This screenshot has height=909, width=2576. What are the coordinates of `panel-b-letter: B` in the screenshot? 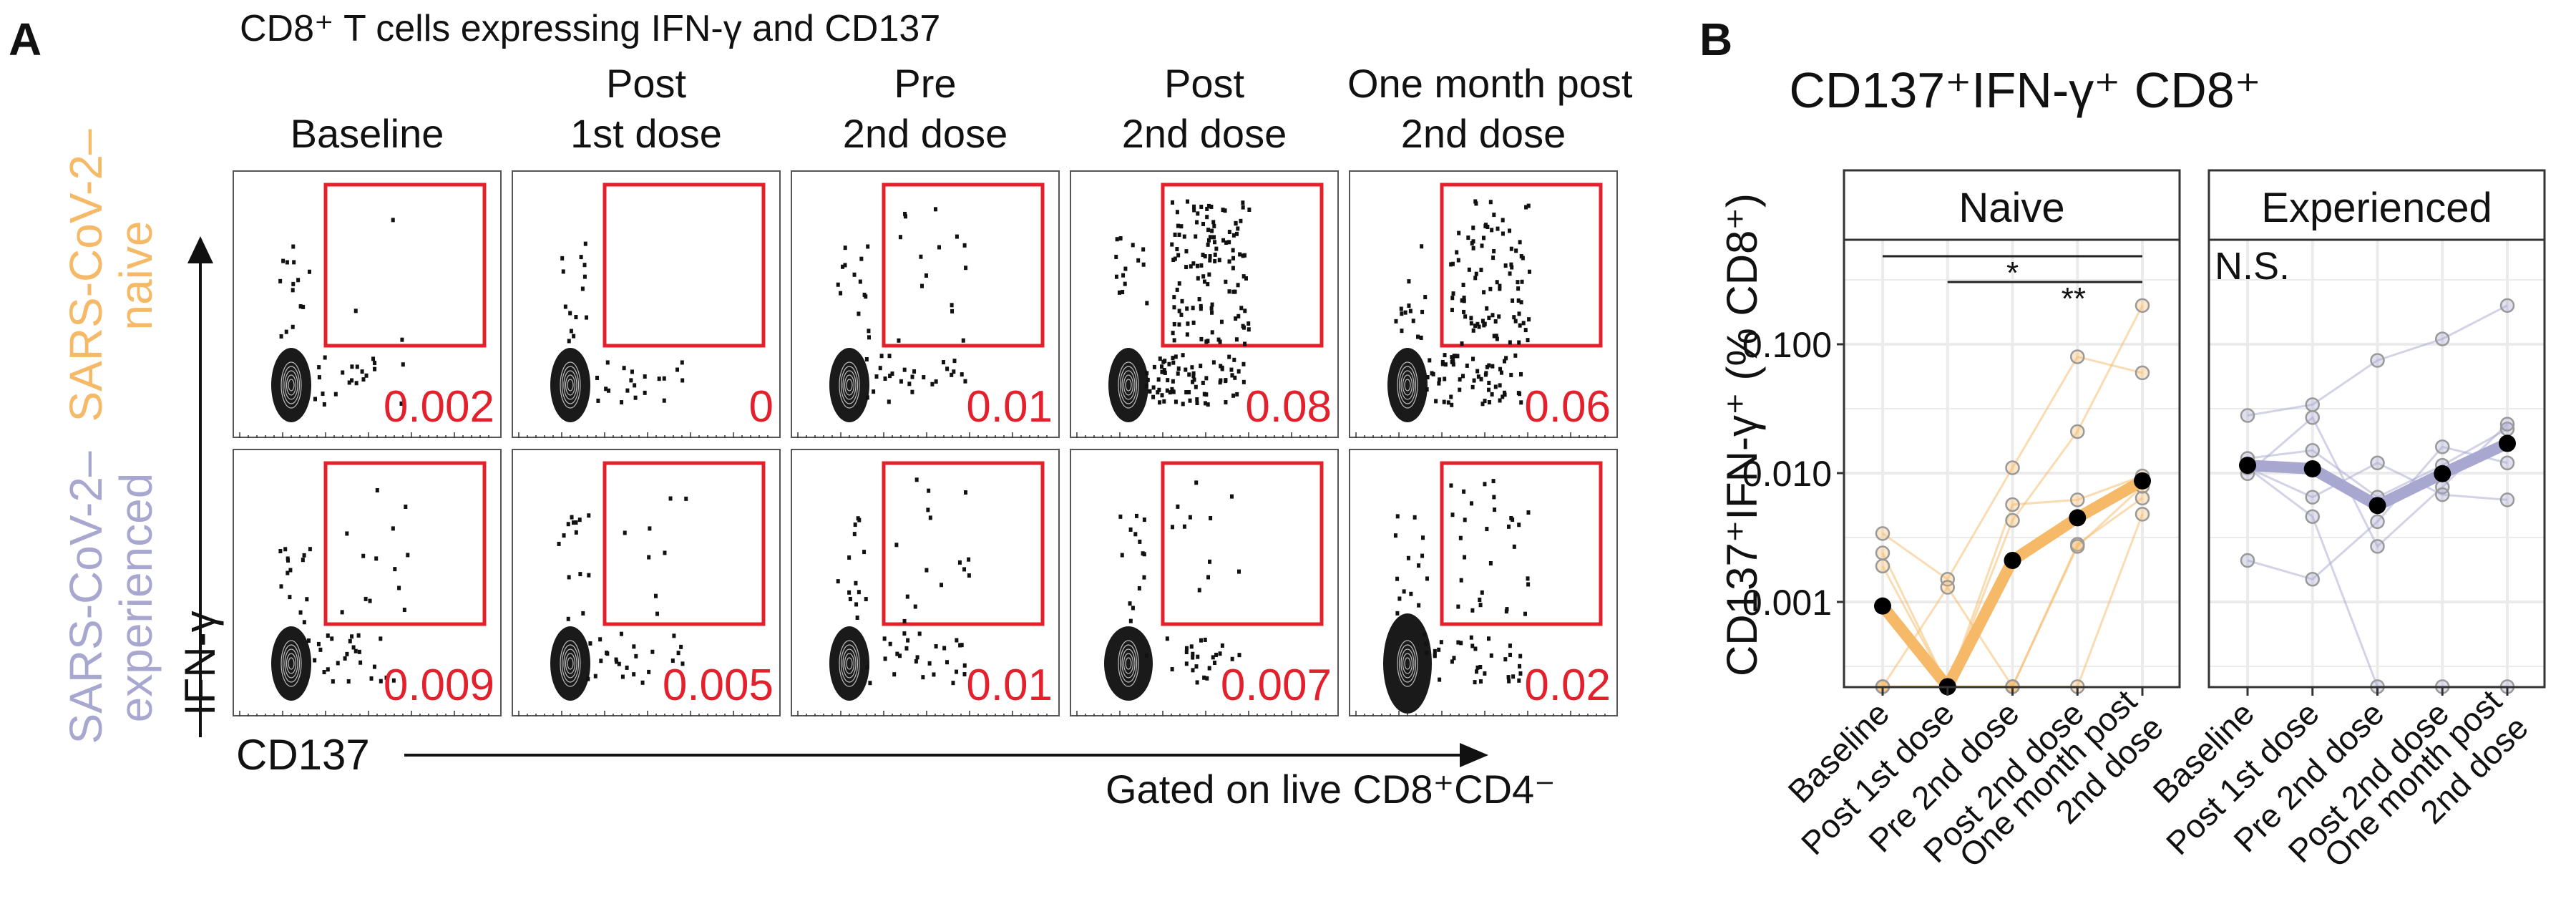 It's located at (1716, 40).